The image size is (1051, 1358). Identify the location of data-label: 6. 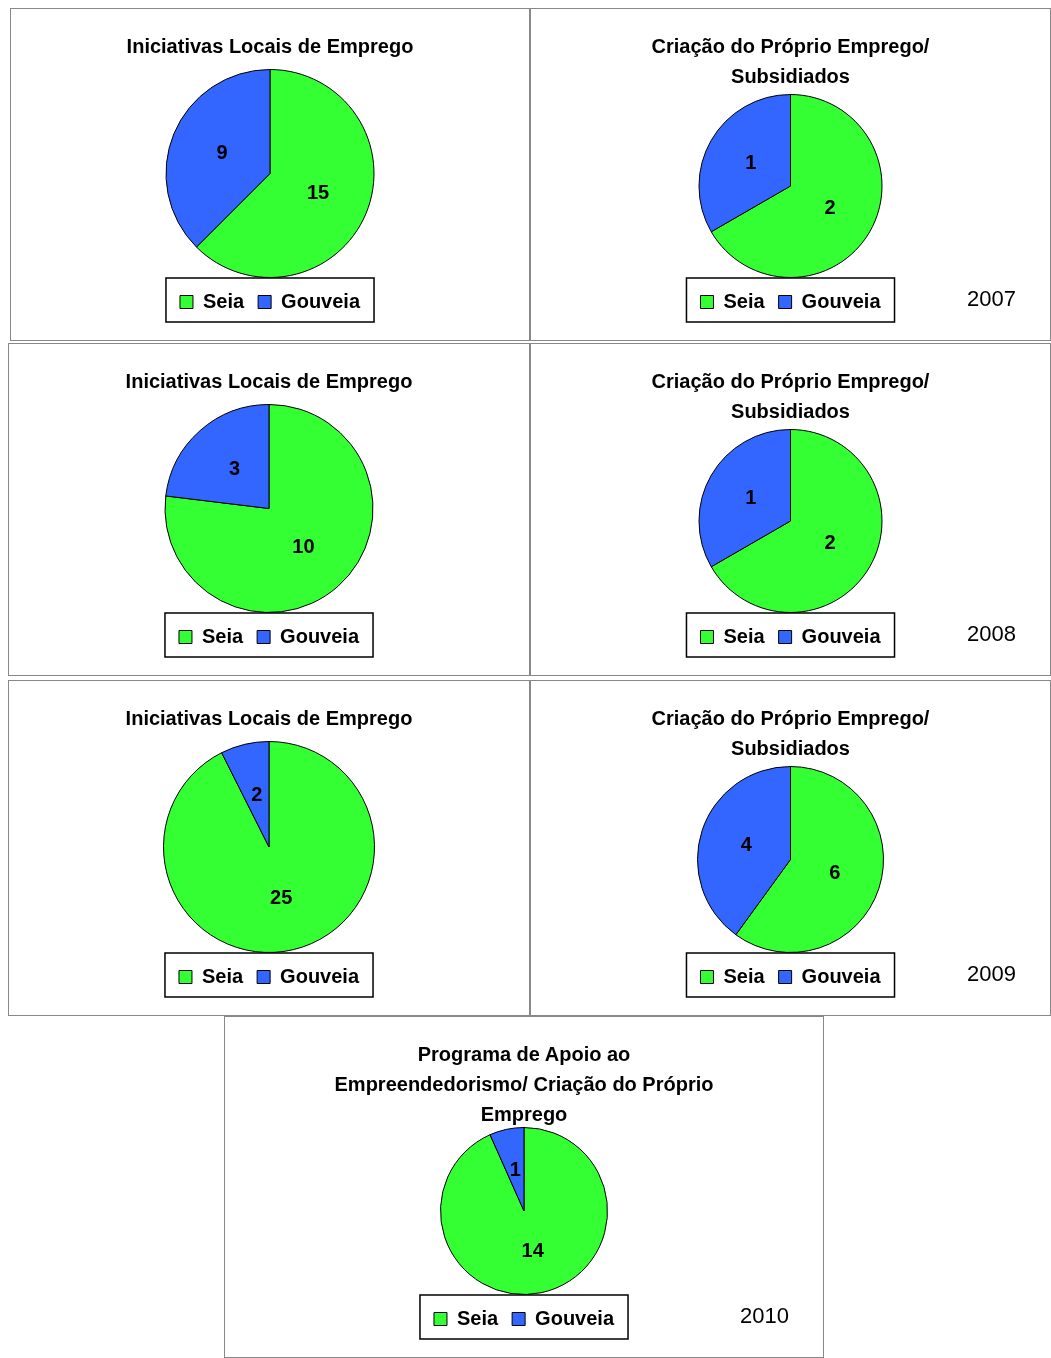
(835, 872).